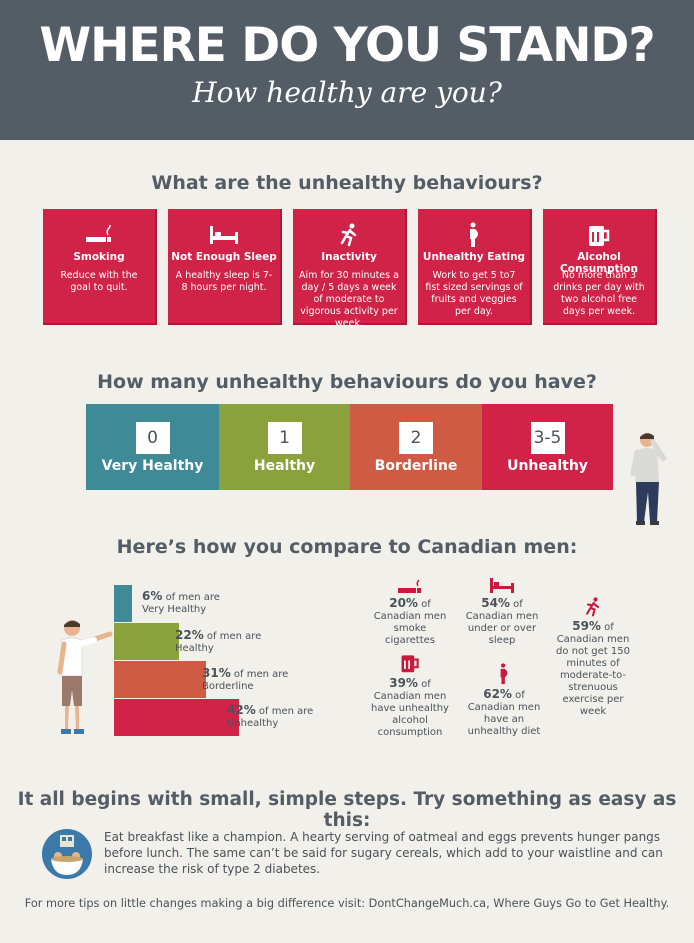 The width and height of the screenshot is (694, 943). I want to click on stat-smoking: 20% of Canadian men smoke cigarettes, so click(410, 610).